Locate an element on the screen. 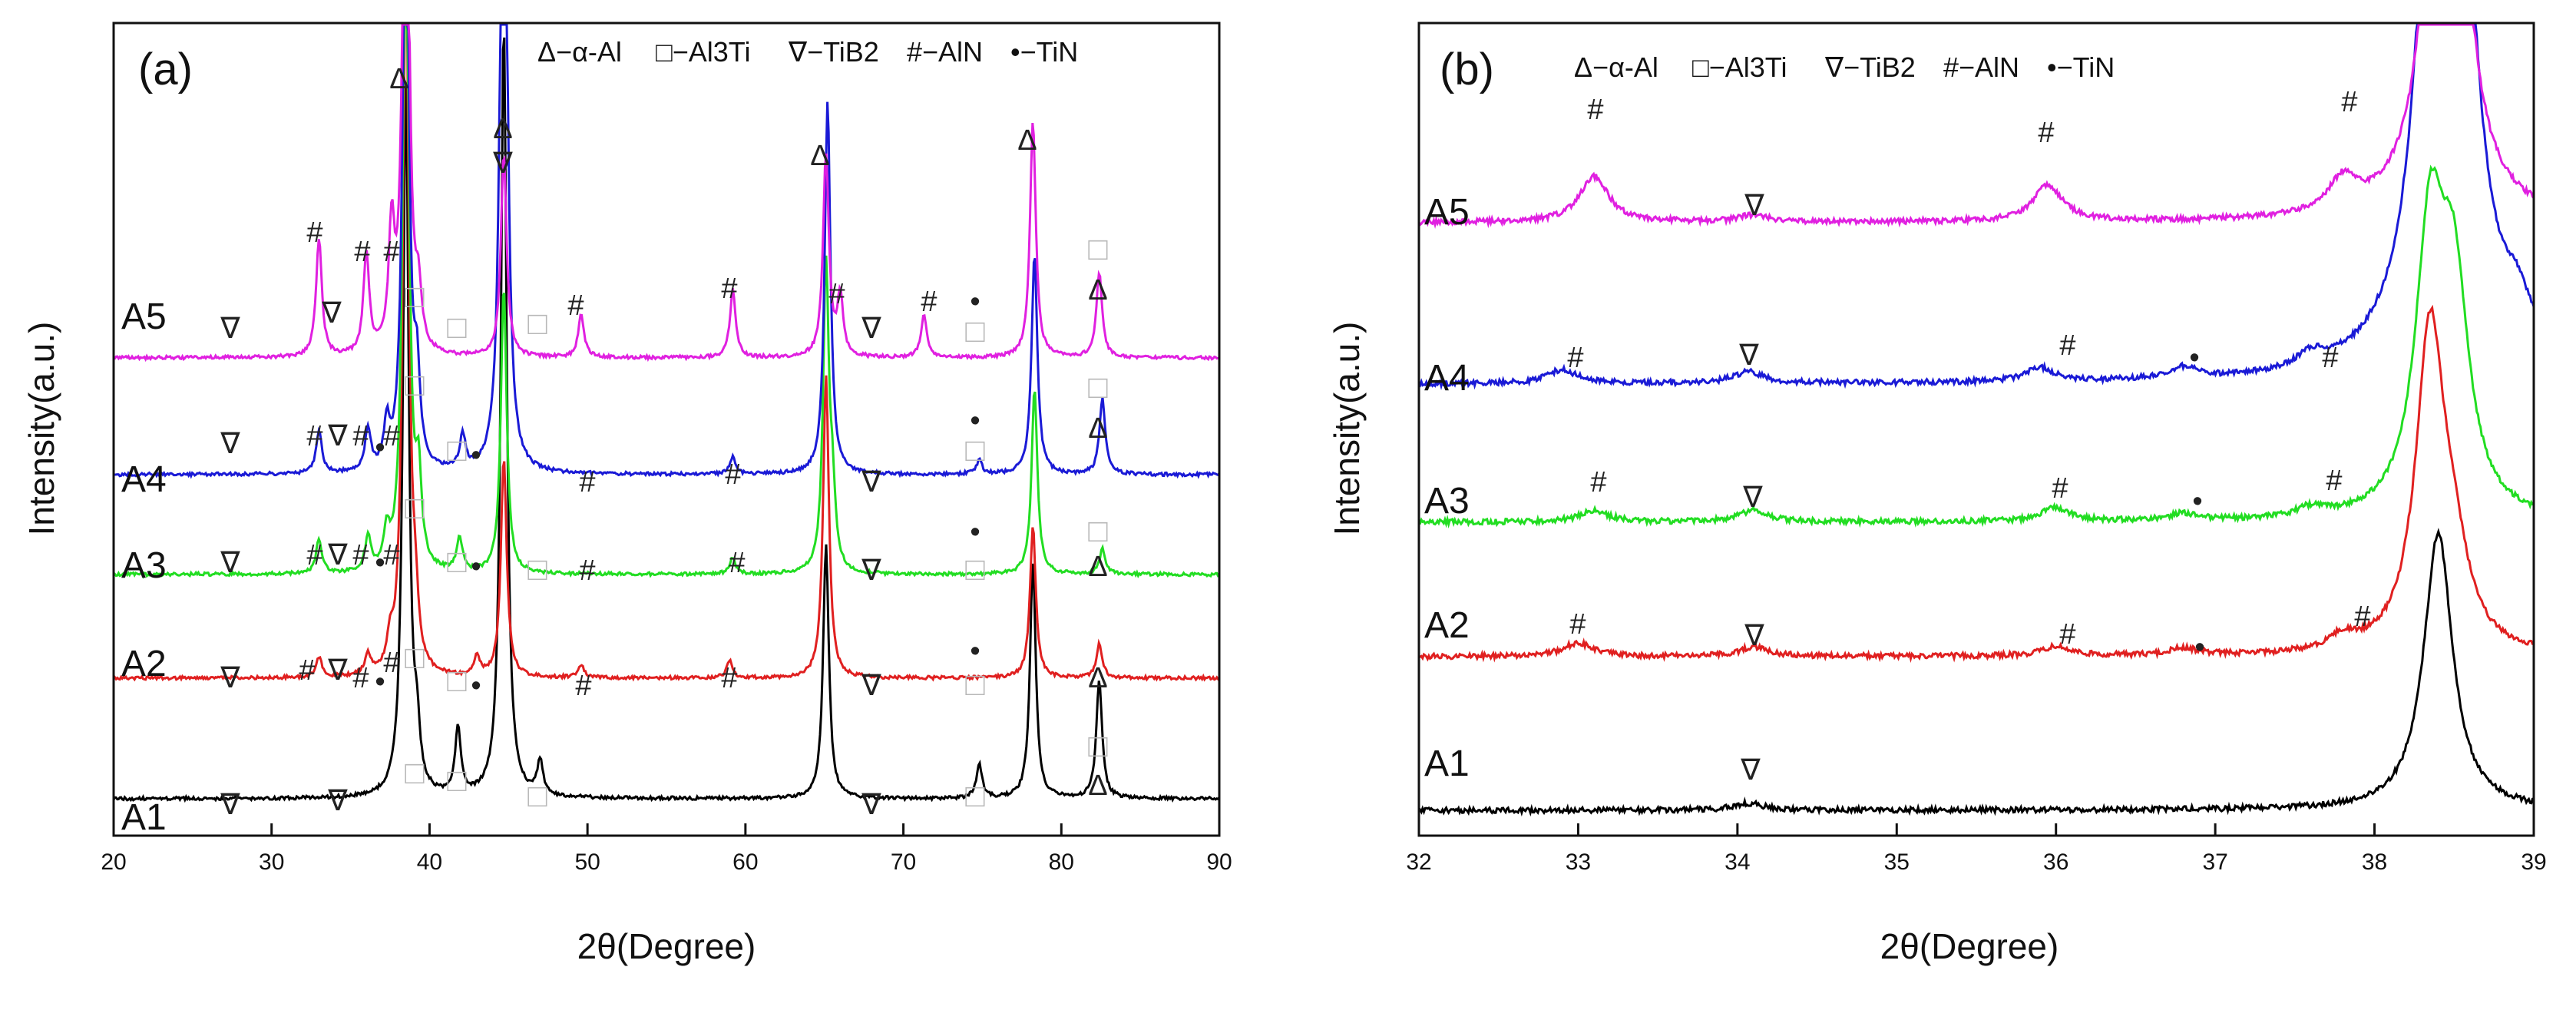 Image resolution: width=2576 pixels, height=1010 pixels. x-tick-label: 90 is located at coordinates (1219, 862).